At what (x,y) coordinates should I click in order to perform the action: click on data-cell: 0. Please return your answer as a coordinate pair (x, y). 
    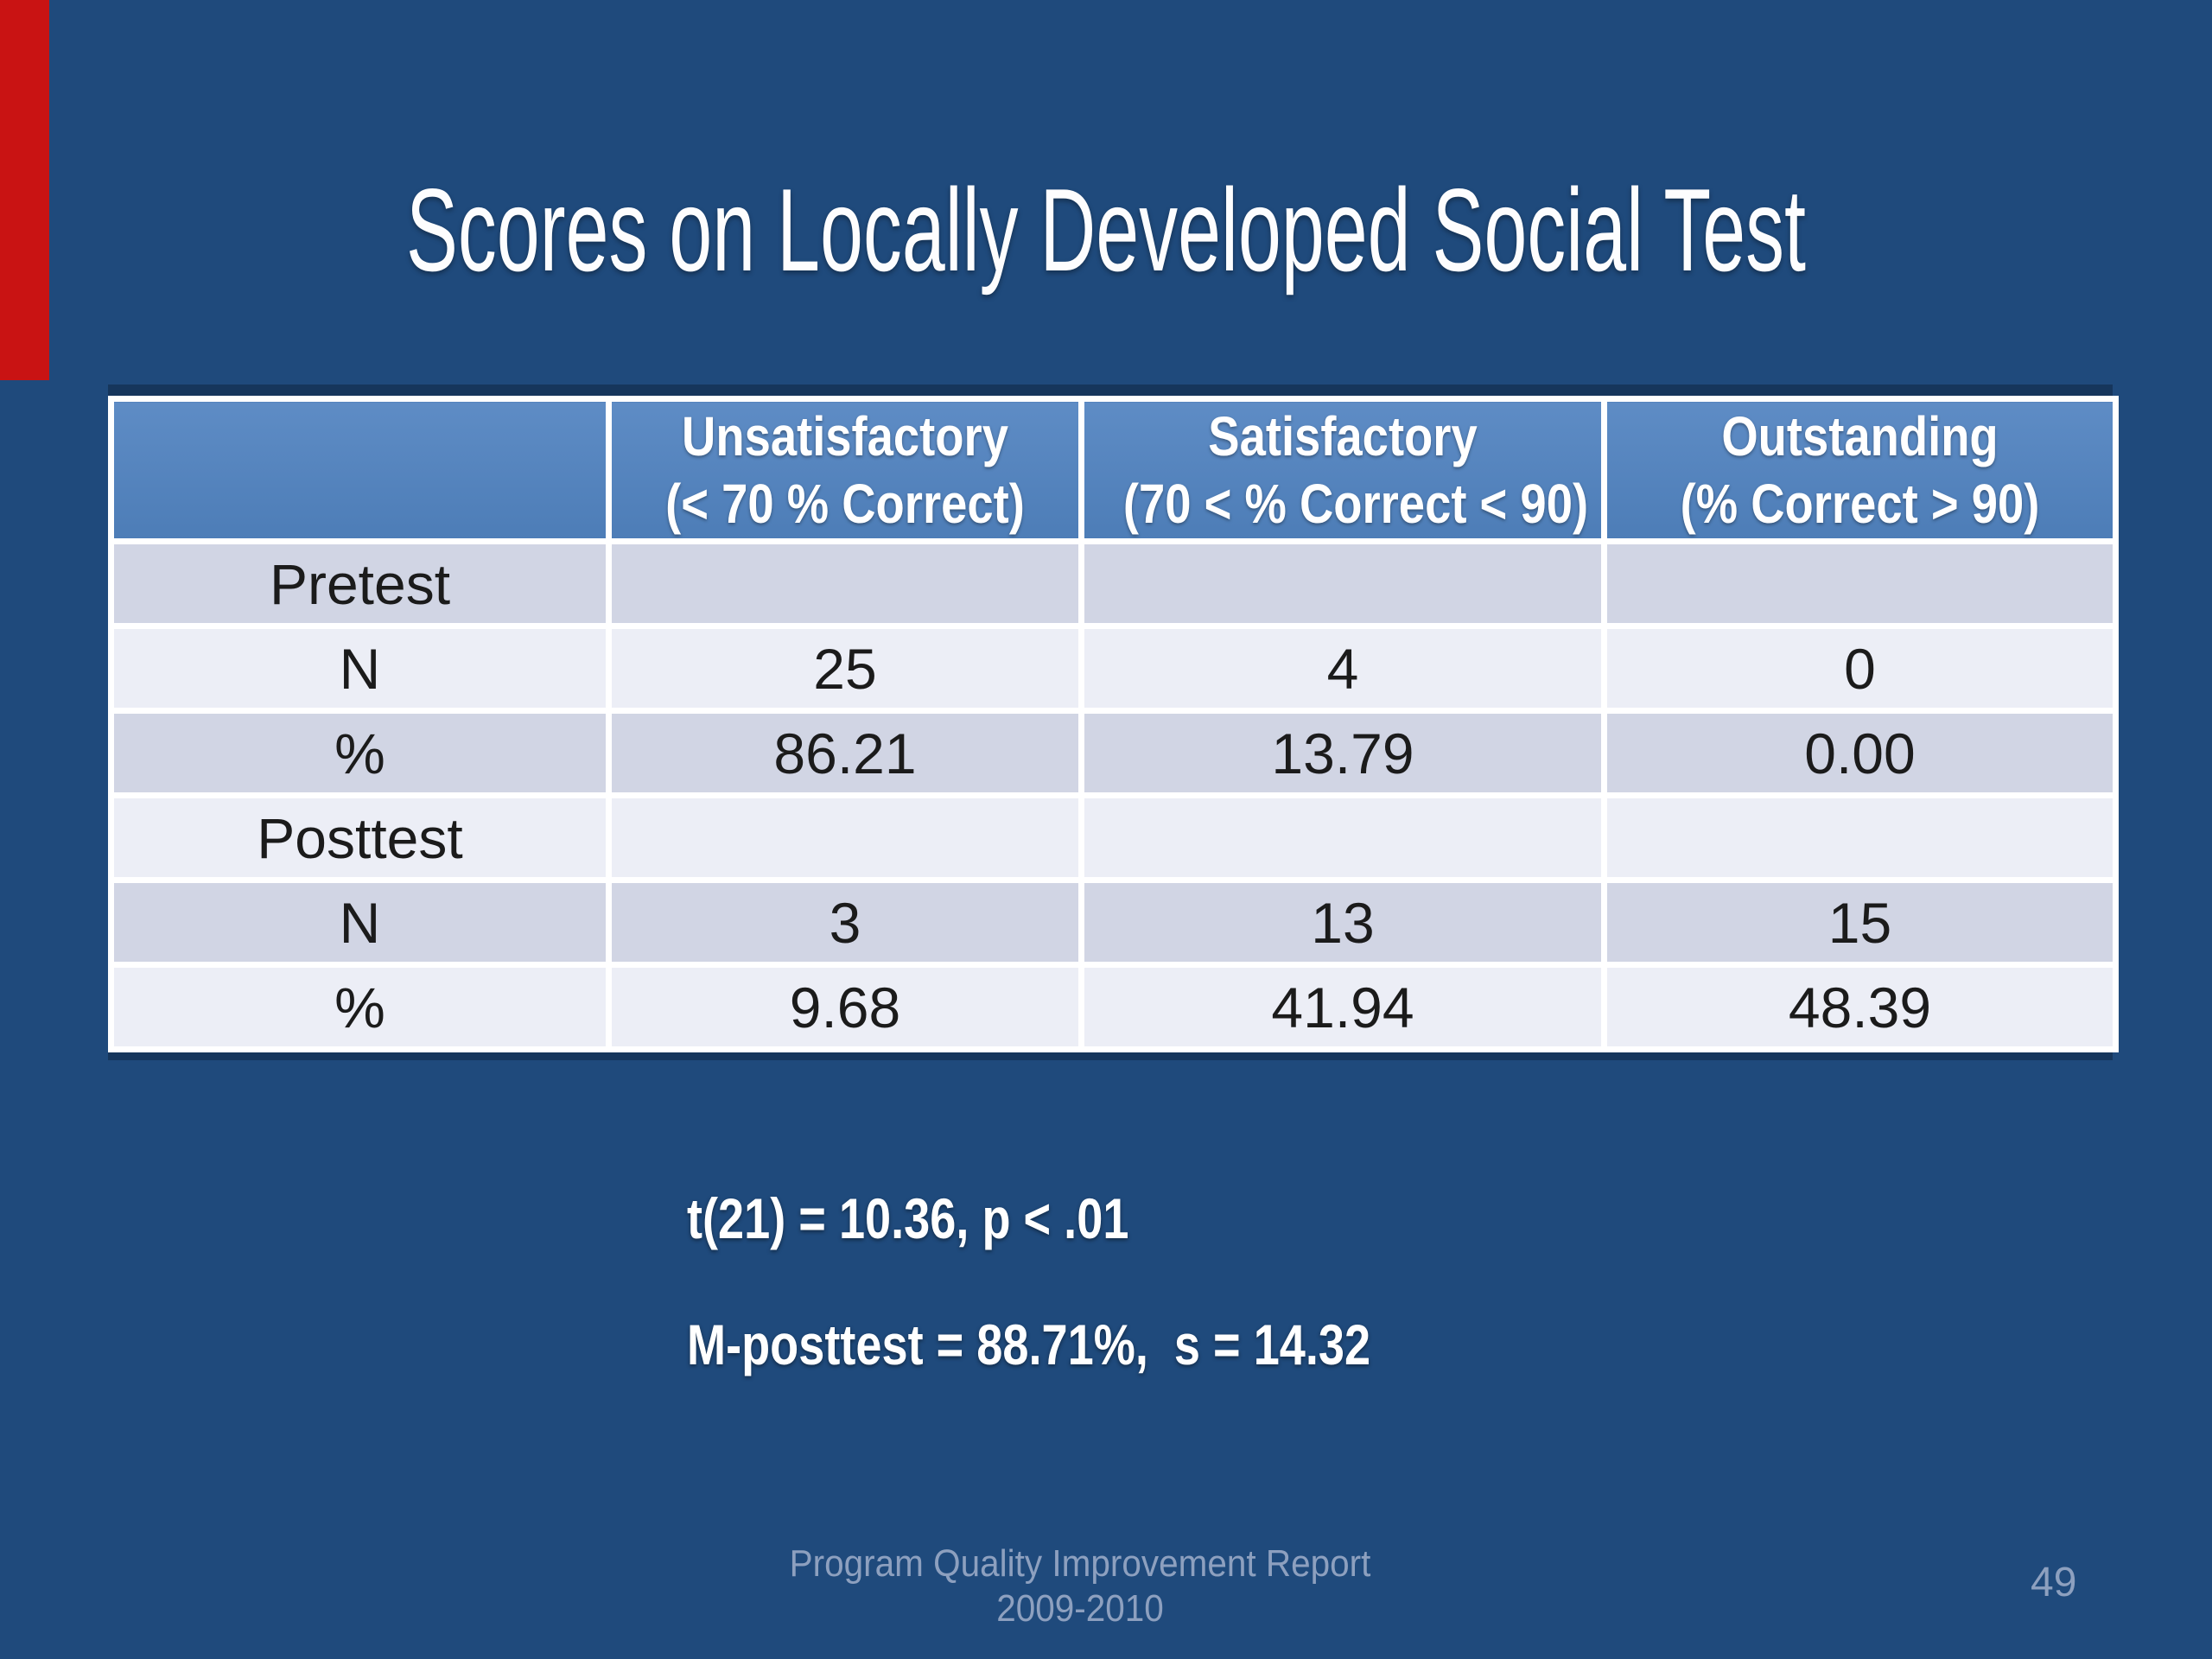
    Looking at the image, I should click on (1860, 668).